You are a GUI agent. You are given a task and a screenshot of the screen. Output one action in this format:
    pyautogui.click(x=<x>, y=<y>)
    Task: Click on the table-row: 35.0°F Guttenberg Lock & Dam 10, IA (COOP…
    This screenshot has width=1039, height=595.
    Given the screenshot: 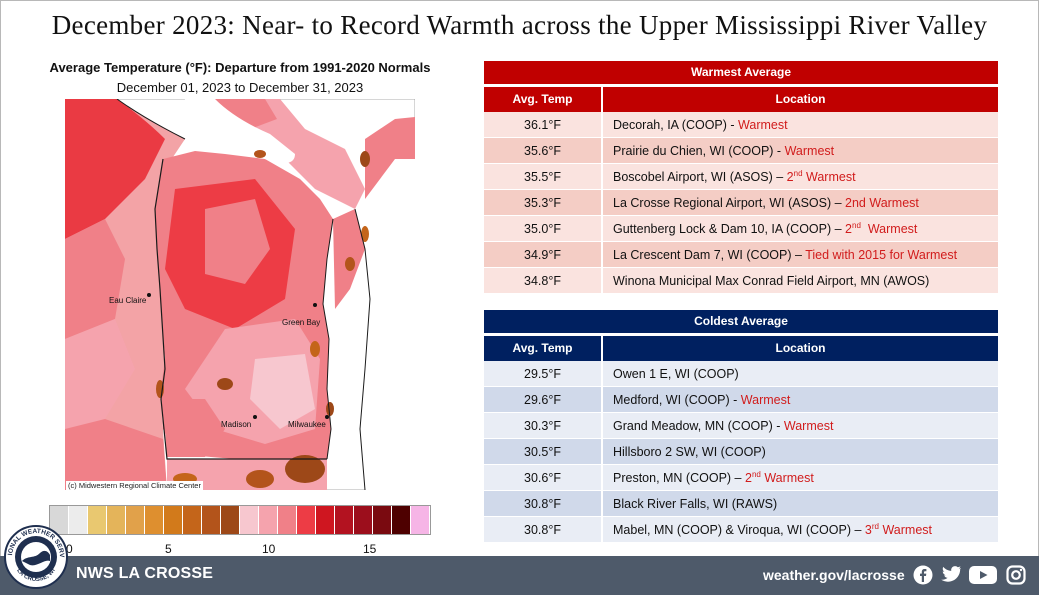 What is the action you would take?
    pyautogui.click(x=741, y=229)
    